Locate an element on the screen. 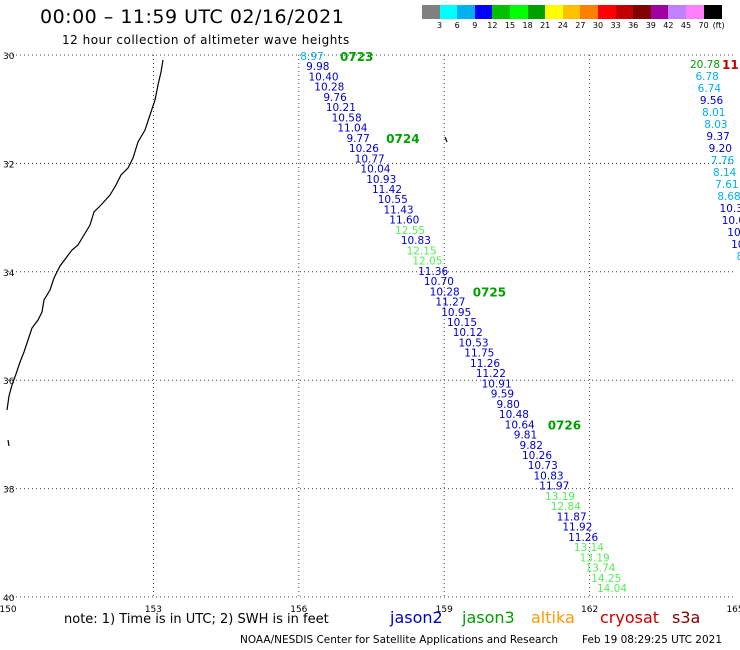  wave-height-label: 8 is located at coordinates (738, 257).